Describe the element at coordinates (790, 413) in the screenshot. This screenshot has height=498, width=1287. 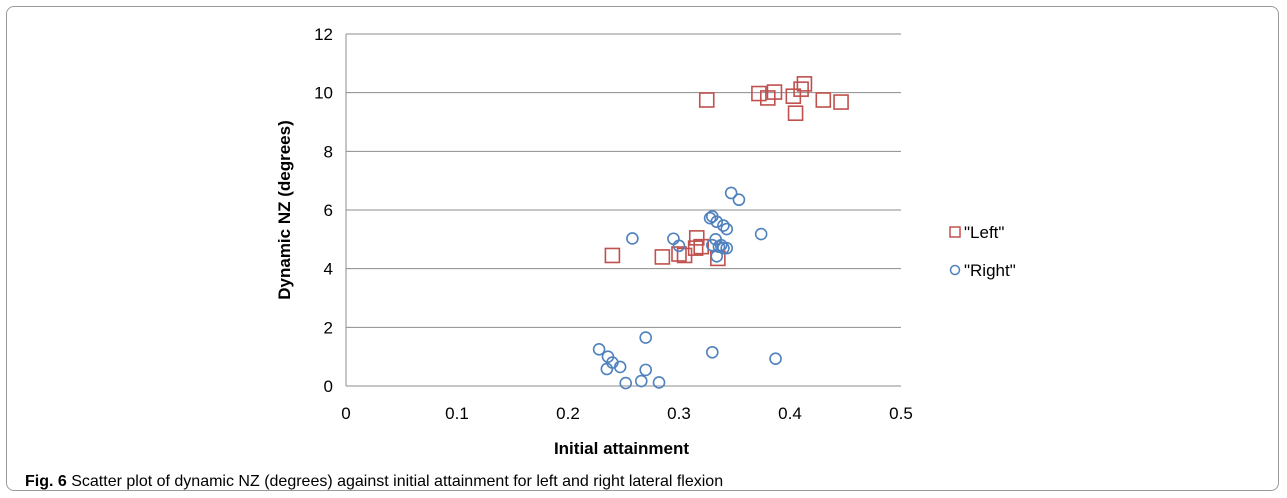
I see `x-tick-label: 0.4` at that location.